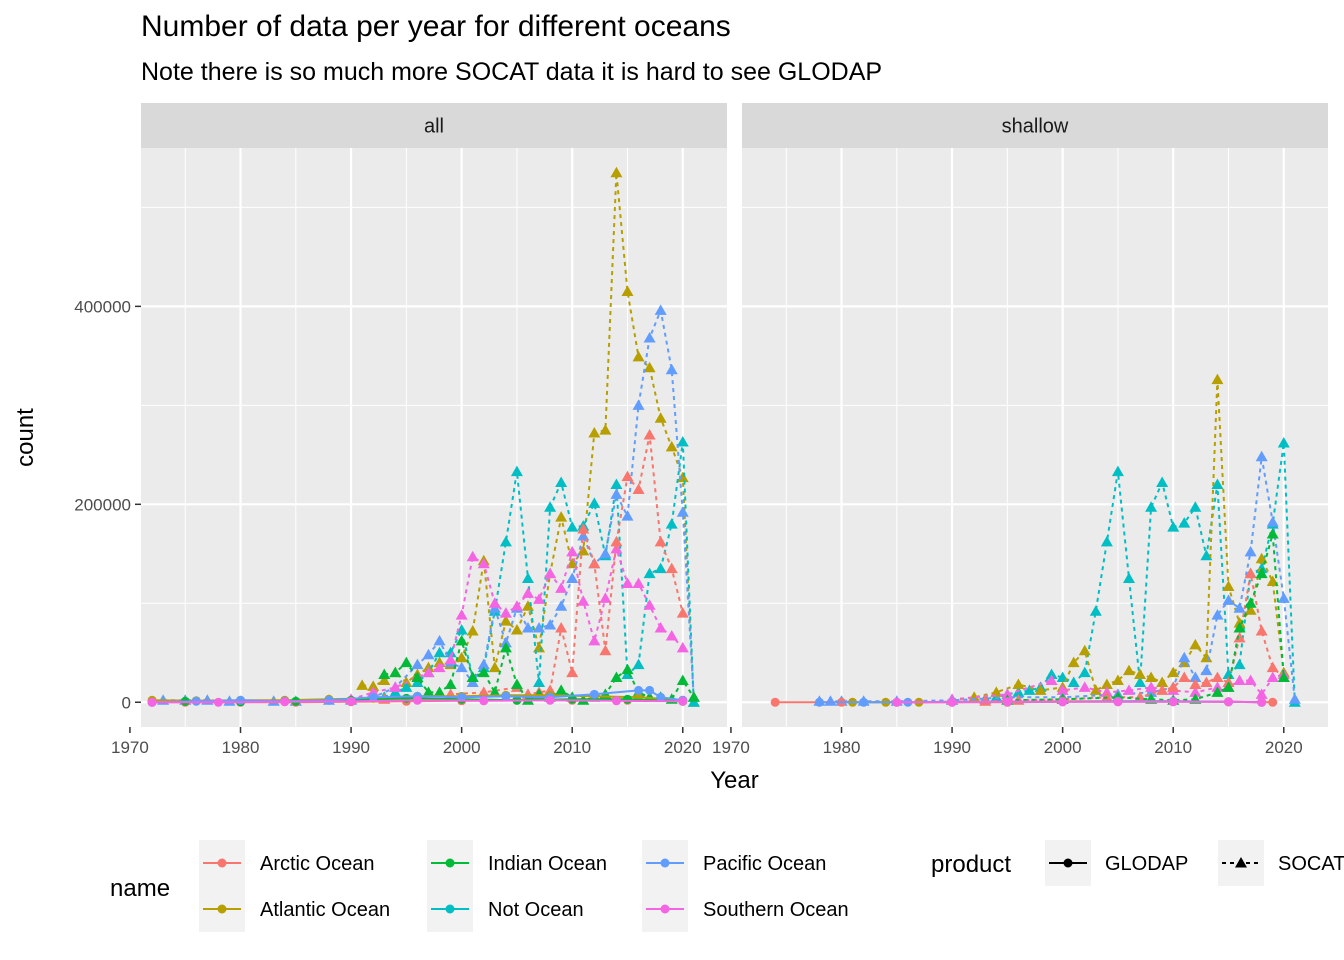 This screenshot has width=1344, height=960. I want to click on legend-key-point-socat, so click(1241, 862).